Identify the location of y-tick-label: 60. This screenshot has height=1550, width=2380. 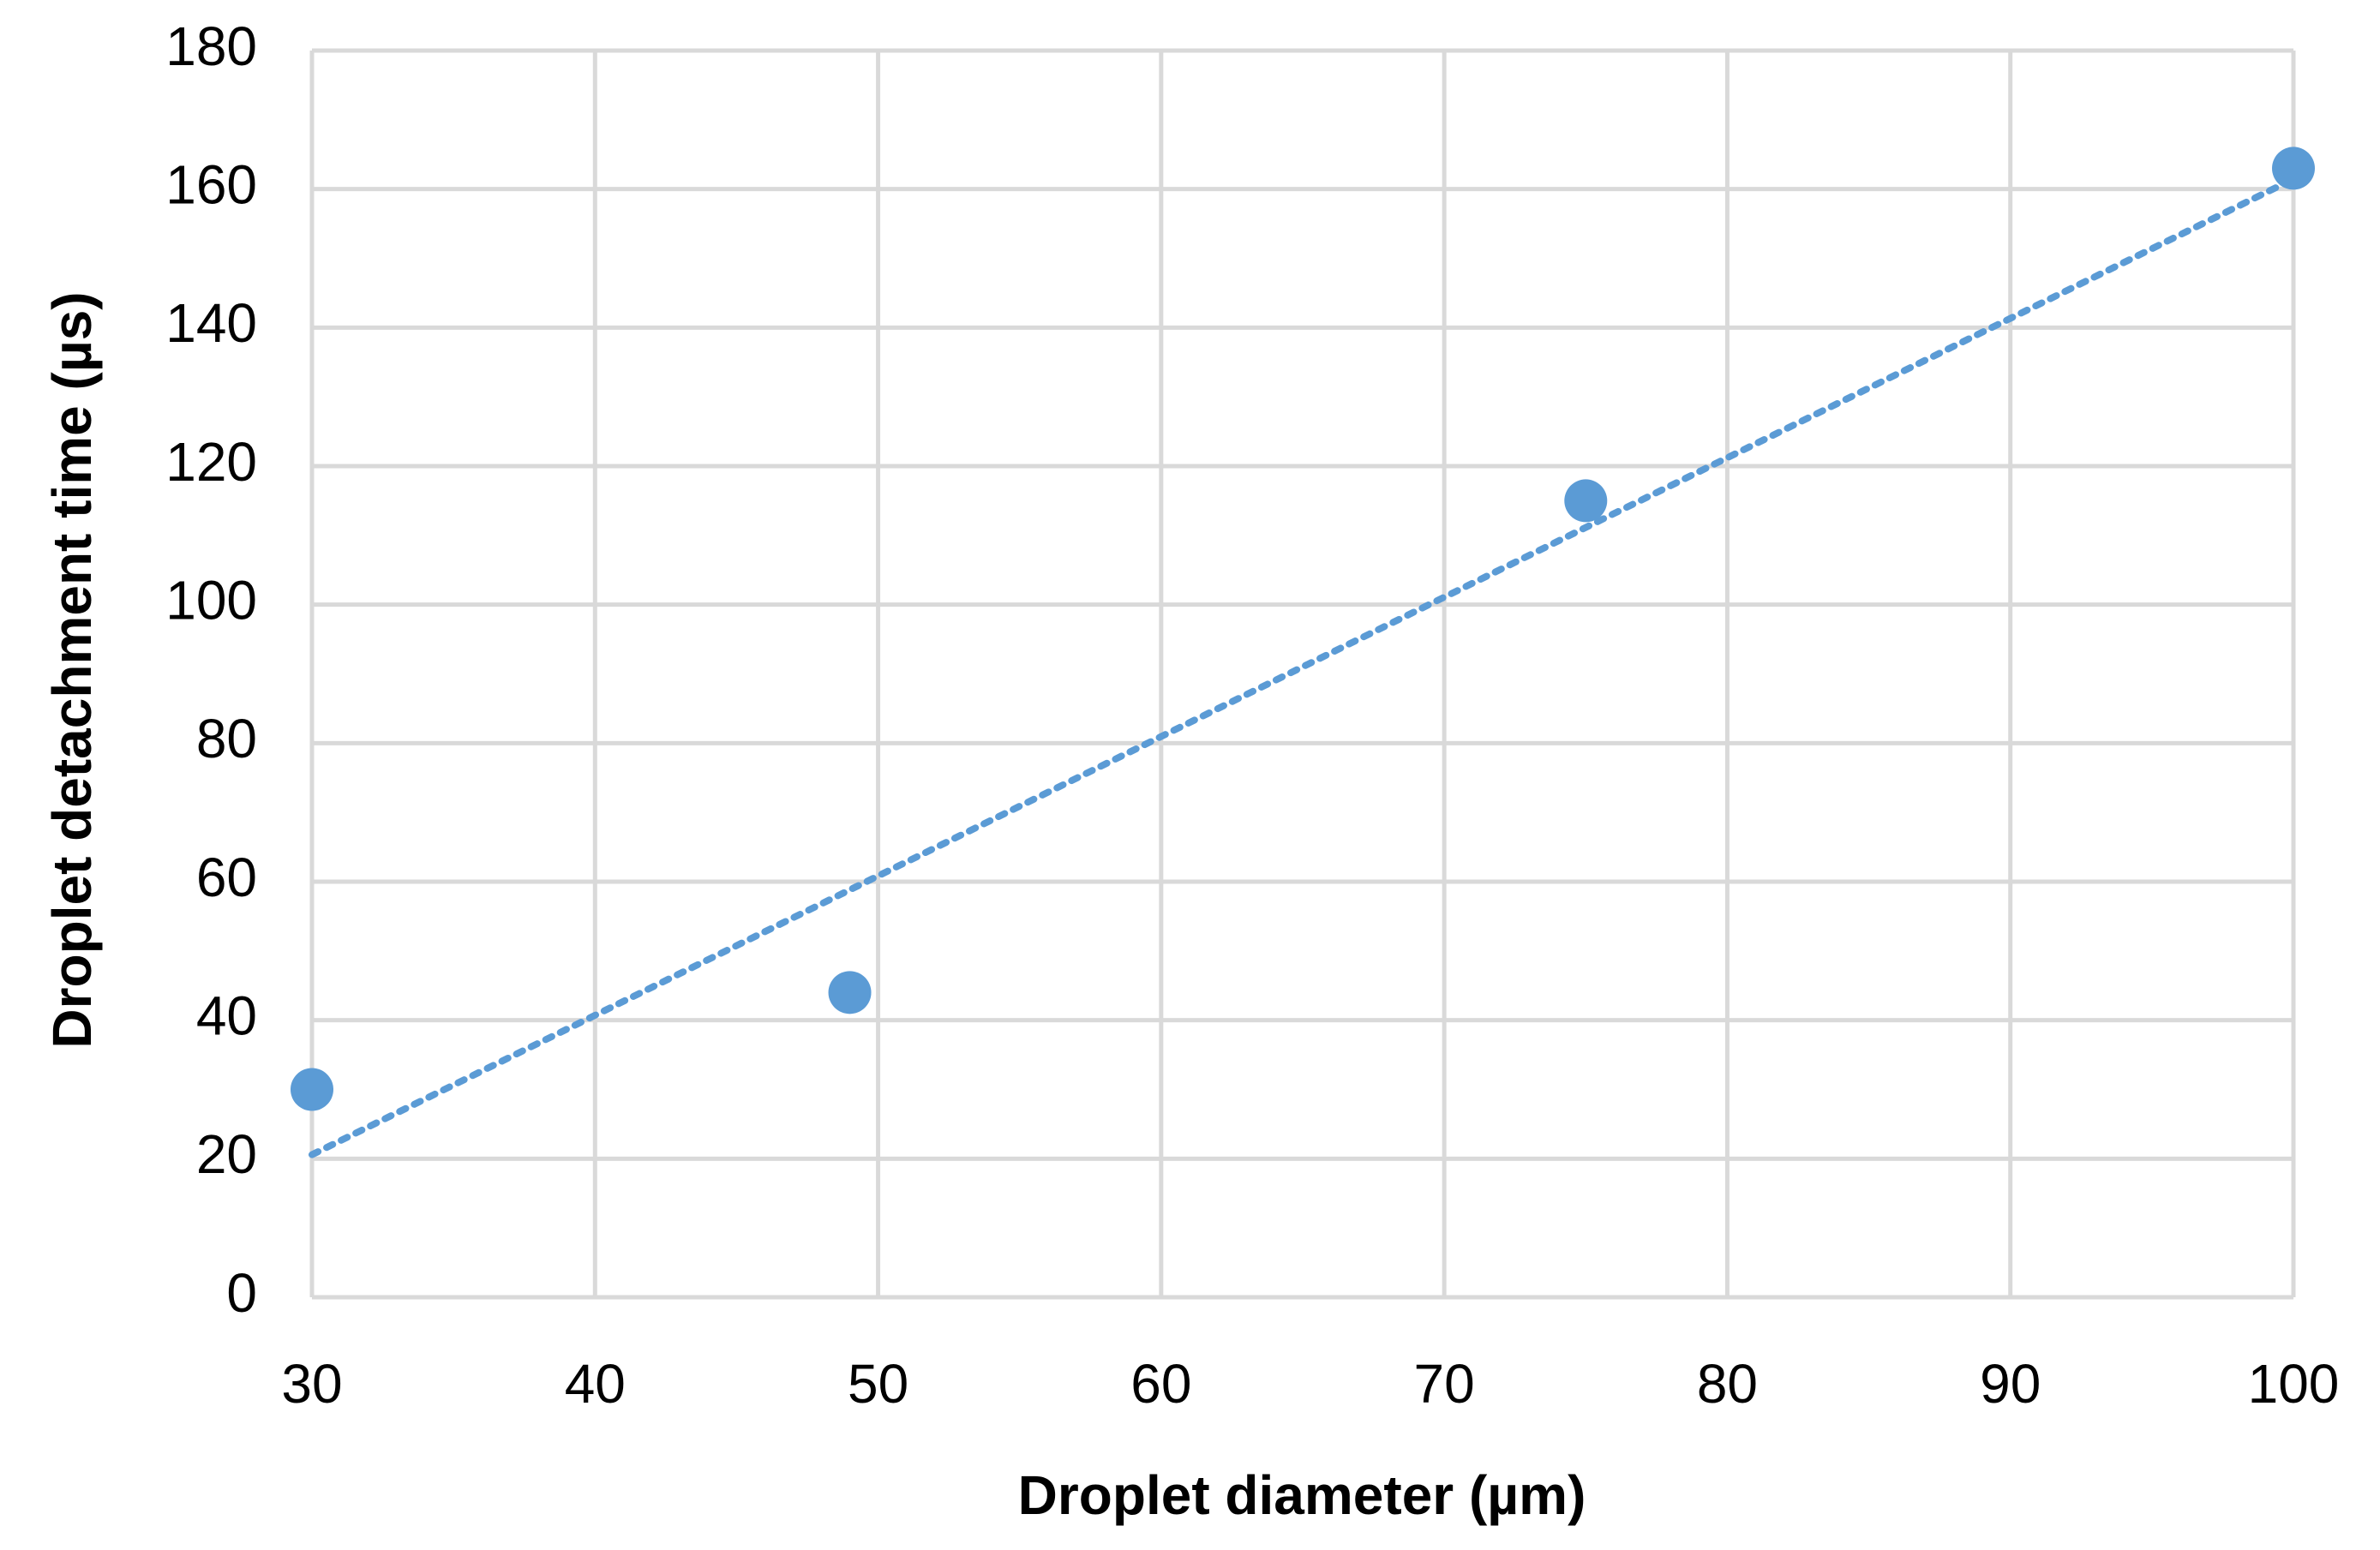
(227, 877).